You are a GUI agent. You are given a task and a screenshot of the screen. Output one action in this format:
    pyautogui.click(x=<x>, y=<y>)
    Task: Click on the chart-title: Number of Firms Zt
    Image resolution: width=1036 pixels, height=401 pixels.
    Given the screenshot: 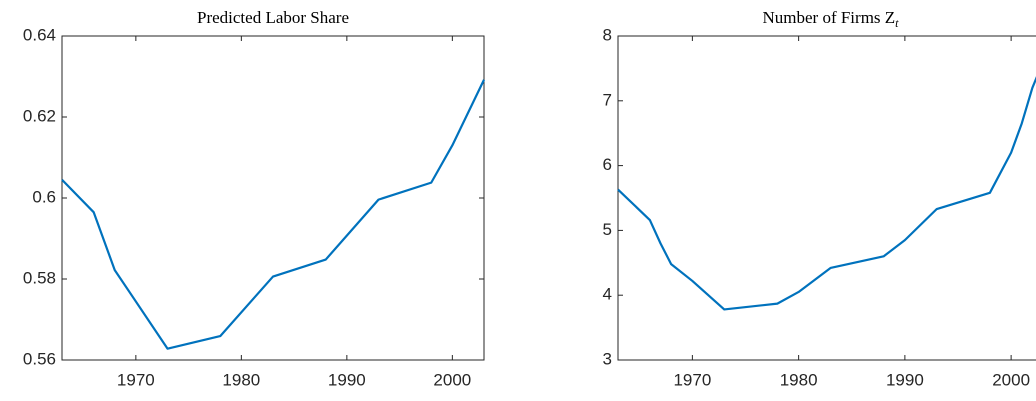 What is the action you would take?
    pyautogui.click(x=830, y=19)
    